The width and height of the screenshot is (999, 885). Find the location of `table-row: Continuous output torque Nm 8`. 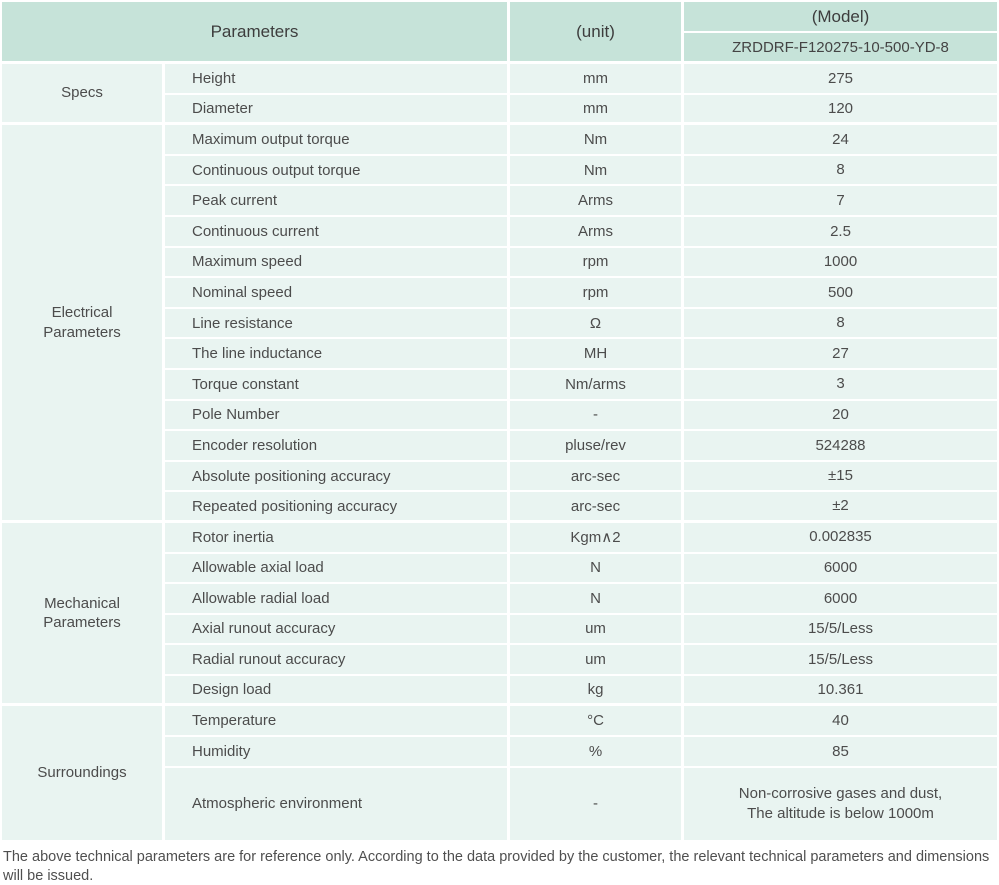

table-row: Continuous output torque Nm 8 is located at coordinates (499, 171).